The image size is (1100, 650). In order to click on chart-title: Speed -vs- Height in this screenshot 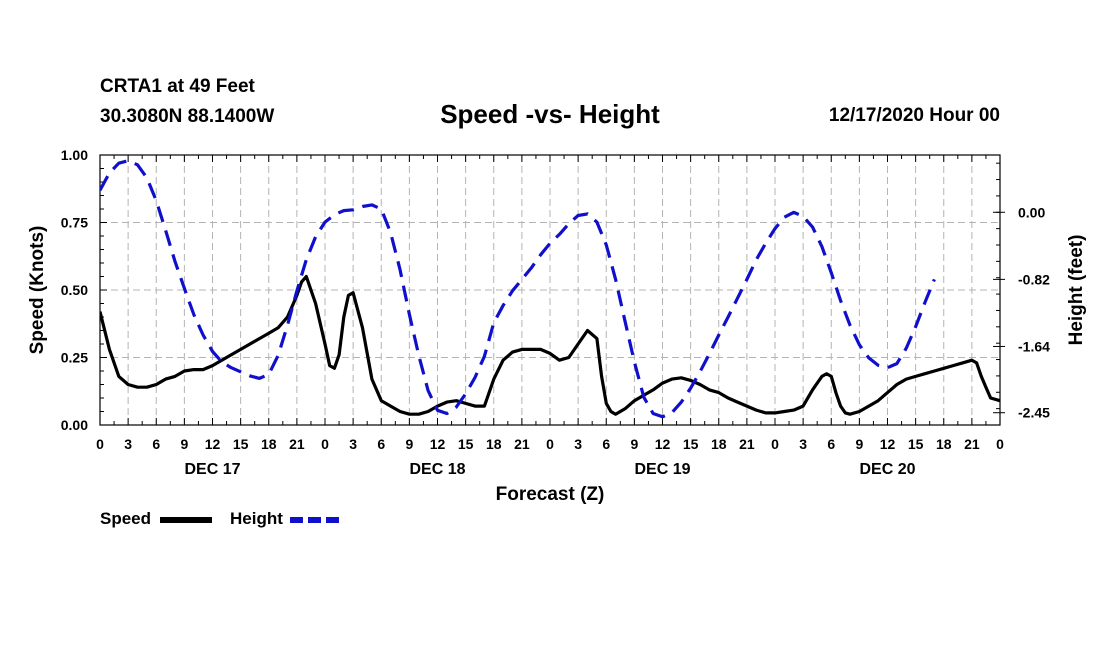, I will do `click(550, 114)`.